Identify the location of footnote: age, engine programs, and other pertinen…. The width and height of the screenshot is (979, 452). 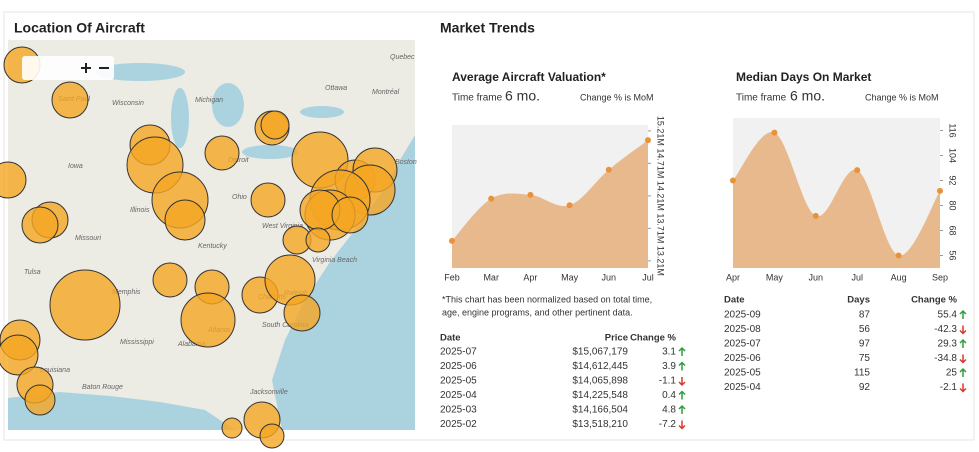
(537, 312).